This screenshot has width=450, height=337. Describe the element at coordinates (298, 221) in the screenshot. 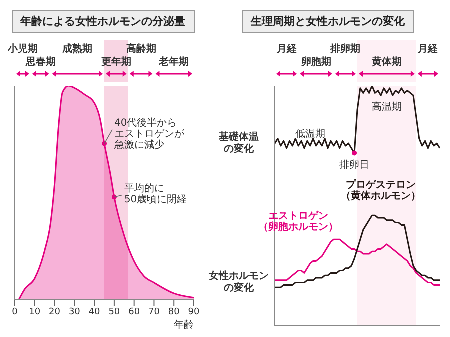

I see `series-label: エストロゲン（卵胞ホルモン）` at that location.